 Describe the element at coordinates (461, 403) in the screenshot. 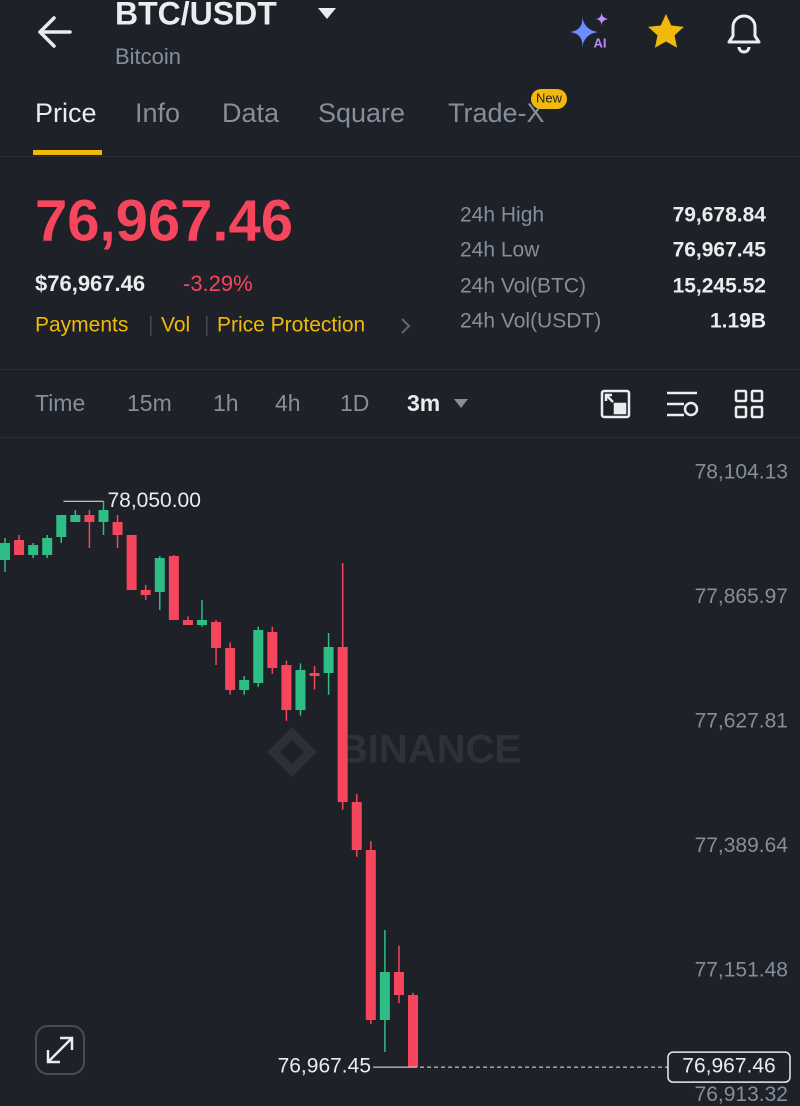

I see `interval-dropdown` at that location.